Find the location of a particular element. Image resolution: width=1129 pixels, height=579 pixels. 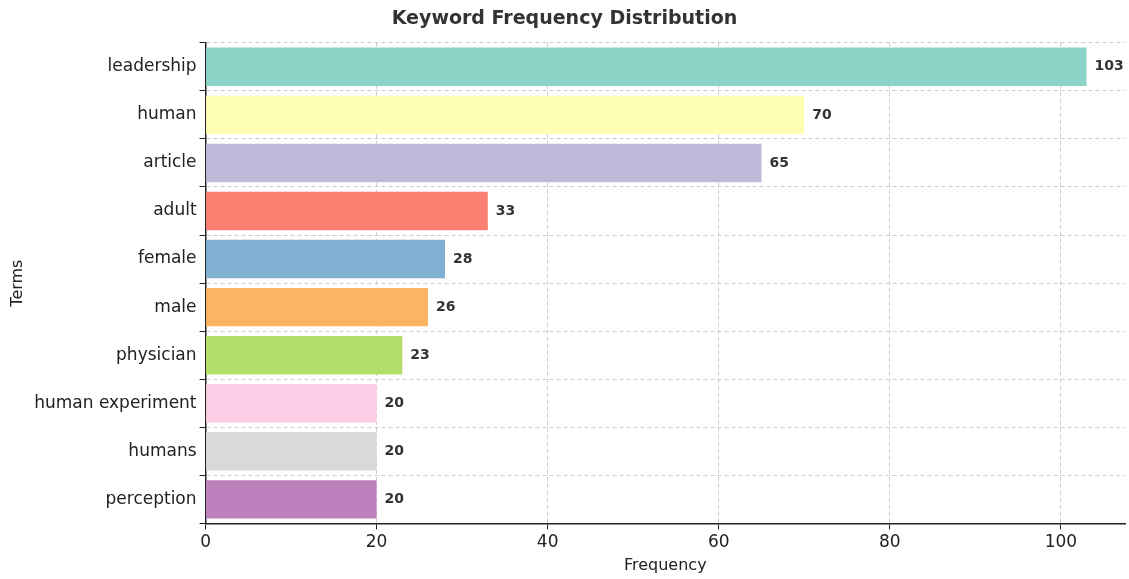

x-axis-title: Frequency is located at coordinates (665, 564).